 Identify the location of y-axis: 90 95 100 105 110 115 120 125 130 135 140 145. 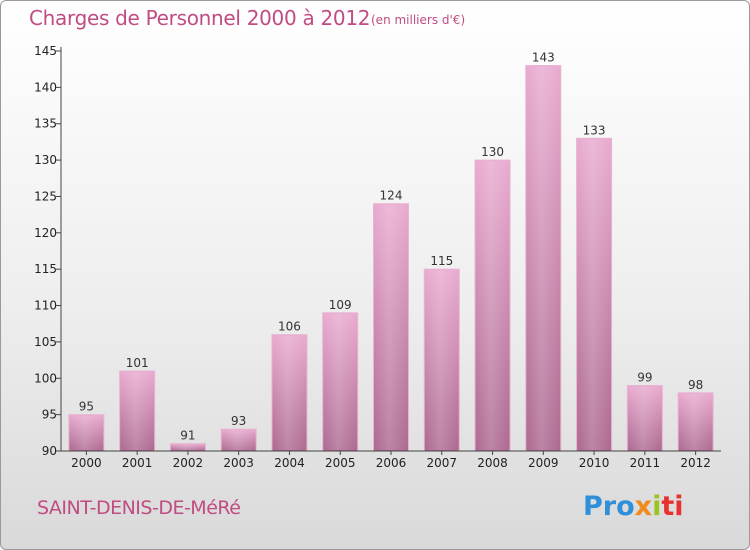
(48, 251).